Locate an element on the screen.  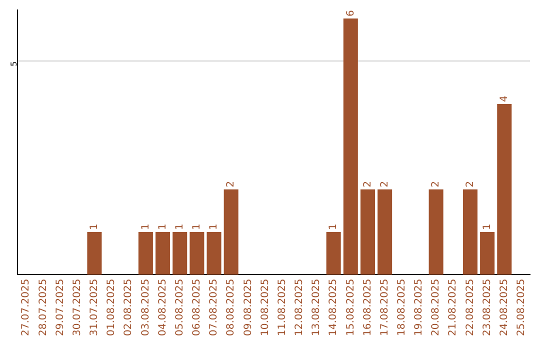
y-tick-label: 5 is located at coordinates (14, 63).